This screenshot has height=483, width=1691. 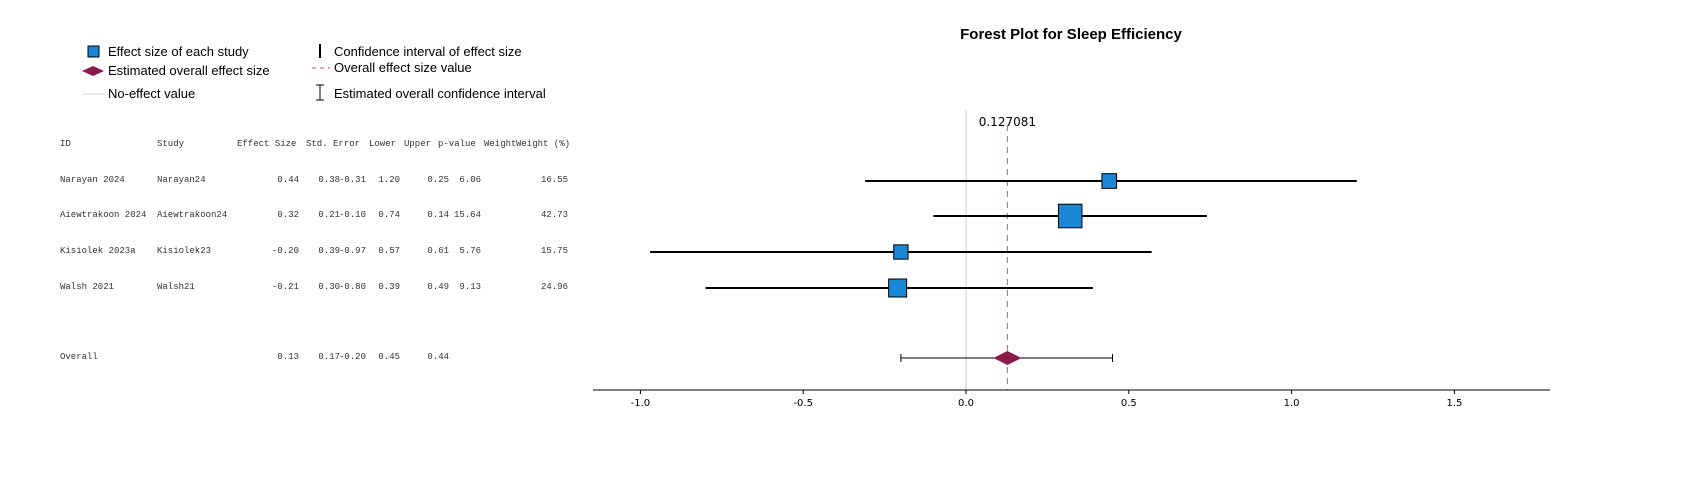 What do you see at coordinates (184, 251) in the screenshot?
I see `table-cell: Kisiolek23` at bounding box center [184, 251].